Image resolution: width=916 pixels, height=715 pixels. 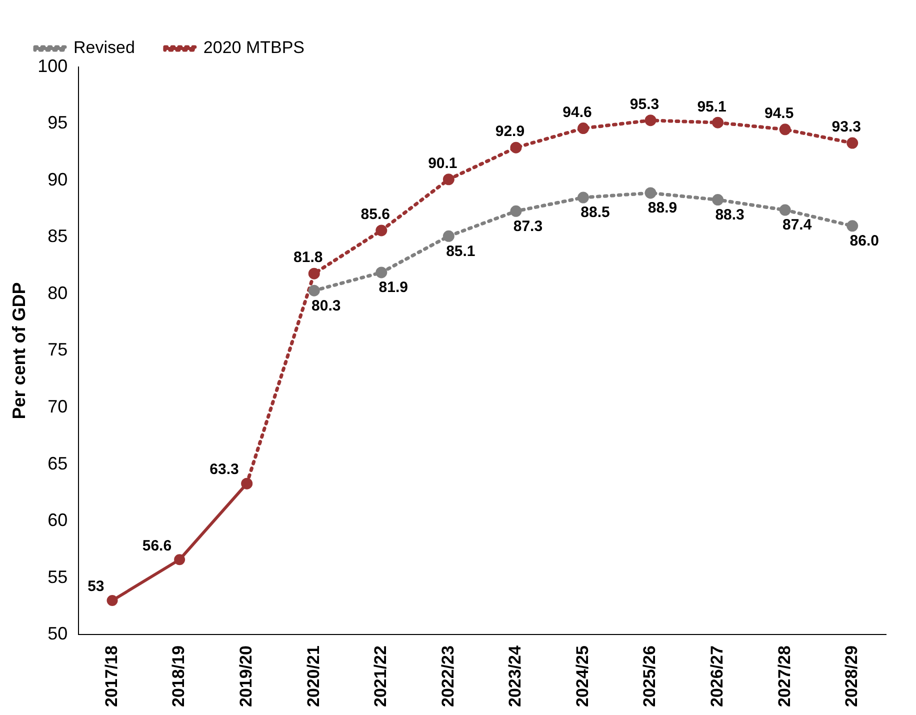 I want to click on x-tick-label: 2026/27, so click(x=716, y=676).